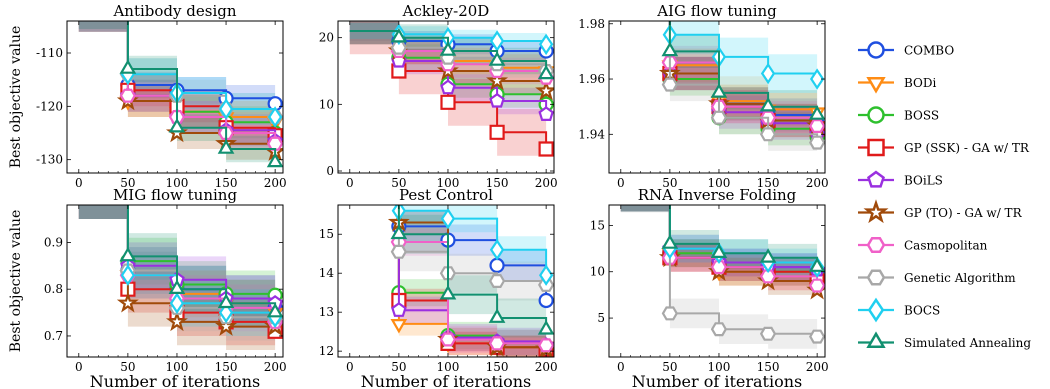  Describe the element at coordinates (53, 336) in the screenshot. I see `y-tick-label: 0.7` at that location.